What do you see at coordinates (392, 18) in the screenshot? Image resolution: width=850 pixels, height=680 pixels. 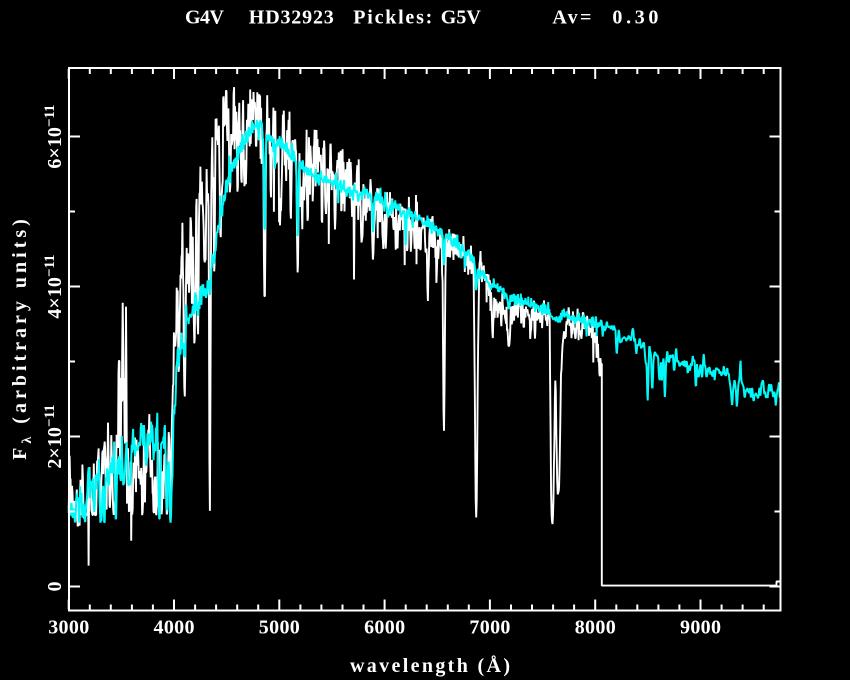 I see `svg-text: Pickles:` at bounding box center [392, 18].